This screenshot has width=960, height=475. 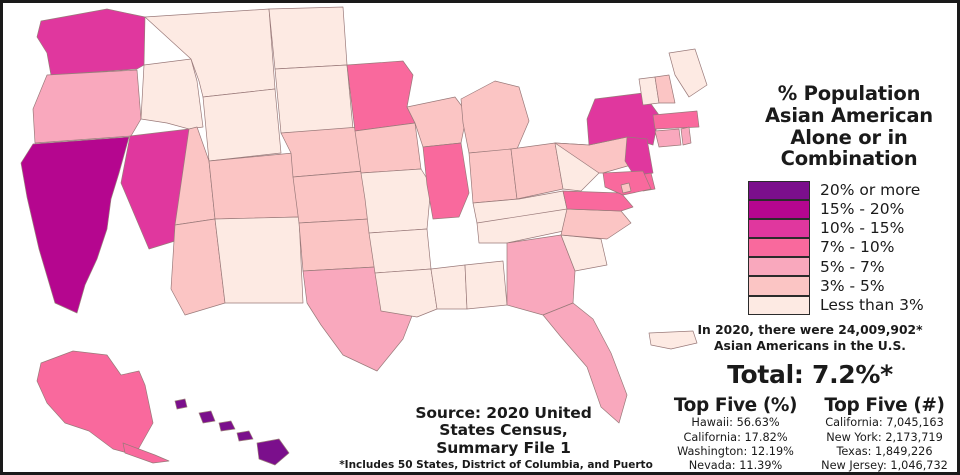 What do you see at coordinates (870, 189) in the screenshot?
I see `legend-label: 20% or more` at bounding box center [870, 189].